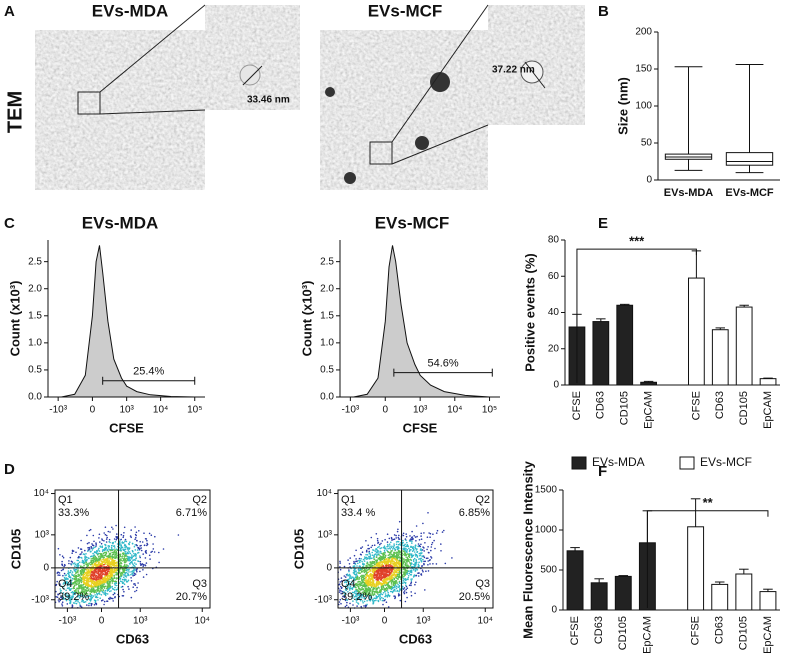  Describe the element at coordinates (35, 261) in the screenshot. I see `y-tick-label: 2.5` at that location.